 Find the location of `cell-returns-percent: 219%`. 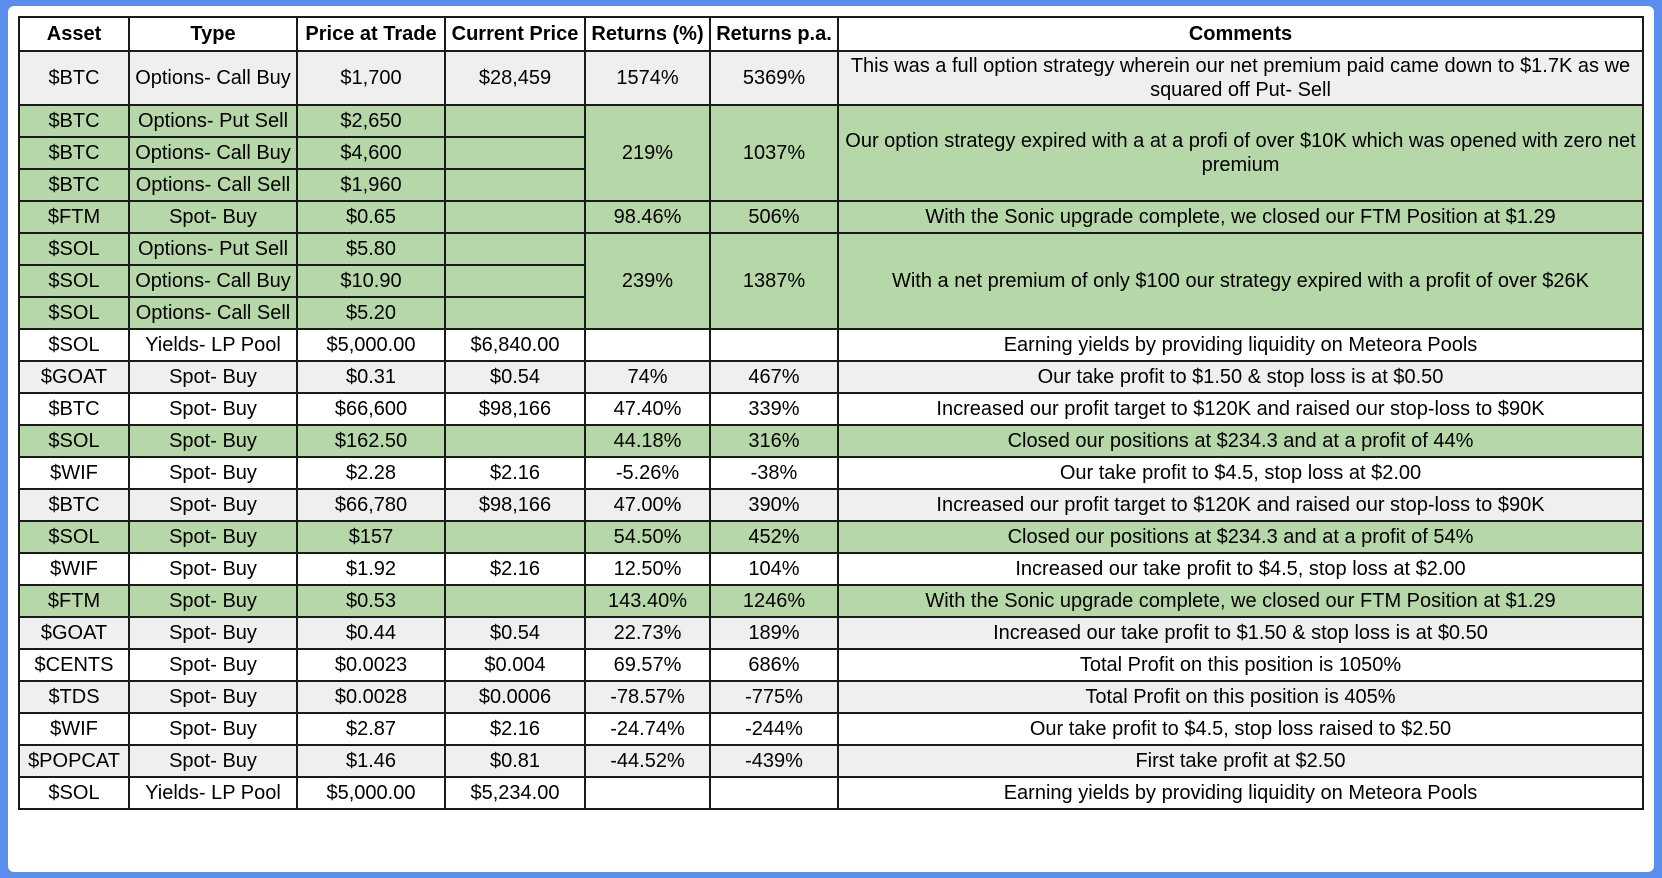

cell-returns-percent: 219% is located at coordinates (647, 153).